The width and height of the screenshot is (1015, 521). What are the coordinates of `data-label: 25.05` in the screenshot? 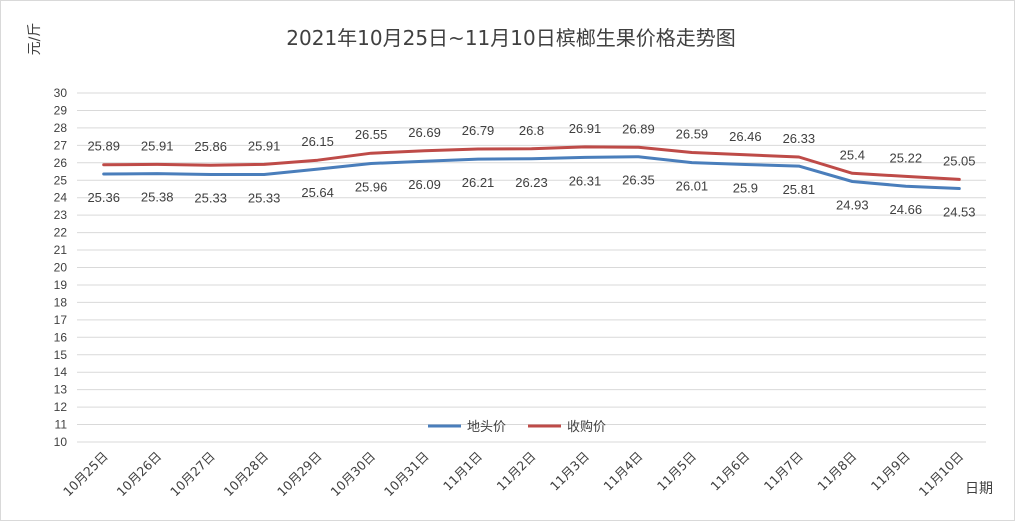 It's located at (959, 160).